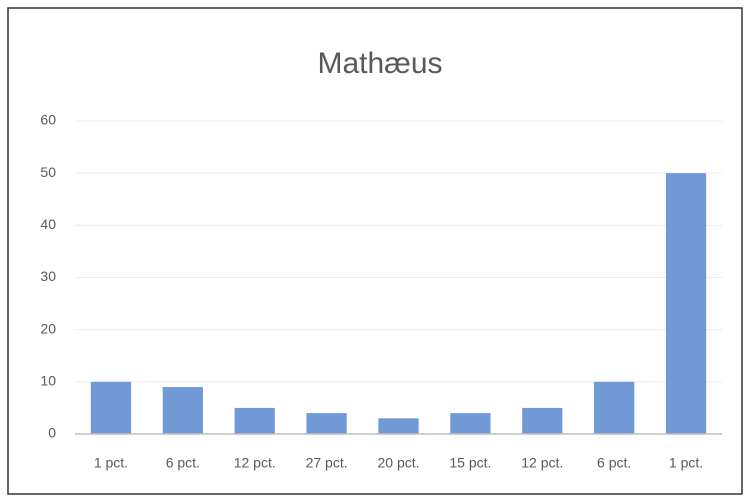 The height and width of the screenshot is (502, 750). Describe the element at coordinates (379, 63) in the screenshot. I see `chart-title: Mathæus` at that location.